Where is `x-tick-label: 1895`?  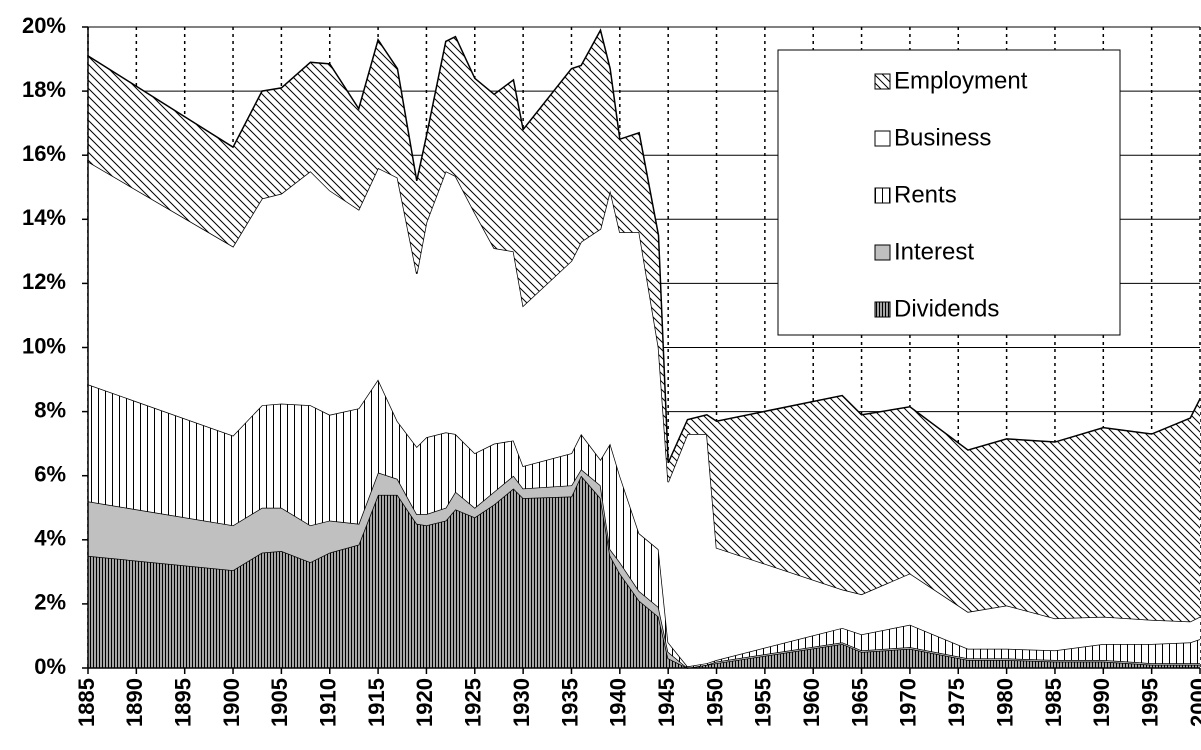 x-tick-label: 1895 is located at coordinates (183, 702).